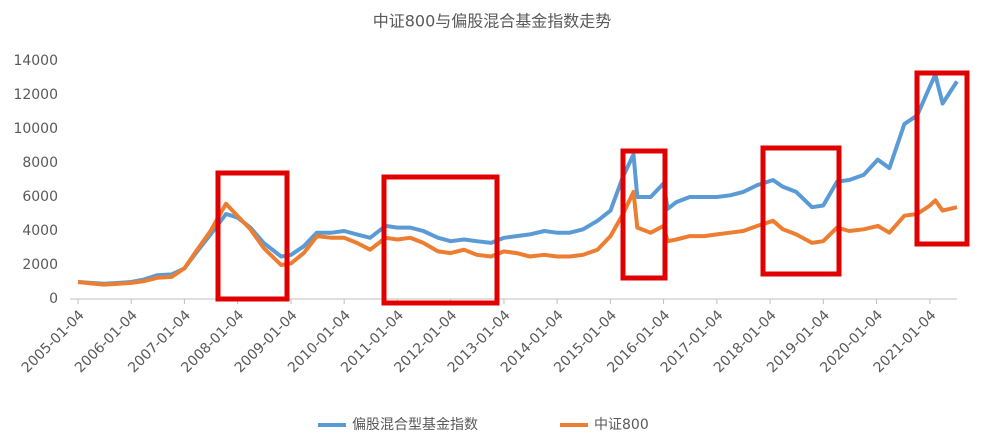 The width and height of the screenshot is (984, 447). Describe the element at coordinates (40, 265) in the screenshot. I see `y-tick-label: 2000` at that location.